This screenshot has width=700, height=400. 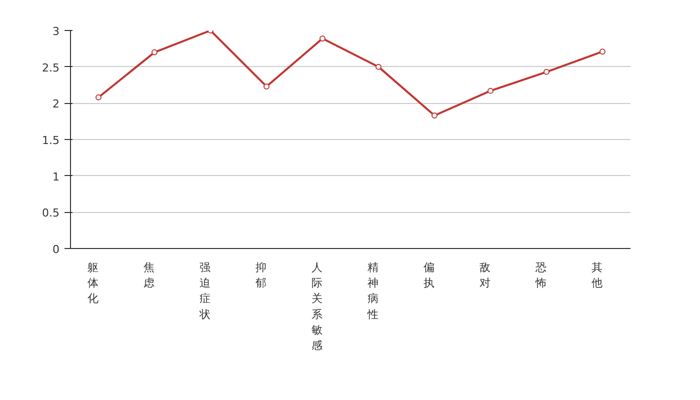 What do you see at coordinates (51, 213) in the screenshot?
I see `y-tick-label: 0.5` at bounding box center [51, 213].